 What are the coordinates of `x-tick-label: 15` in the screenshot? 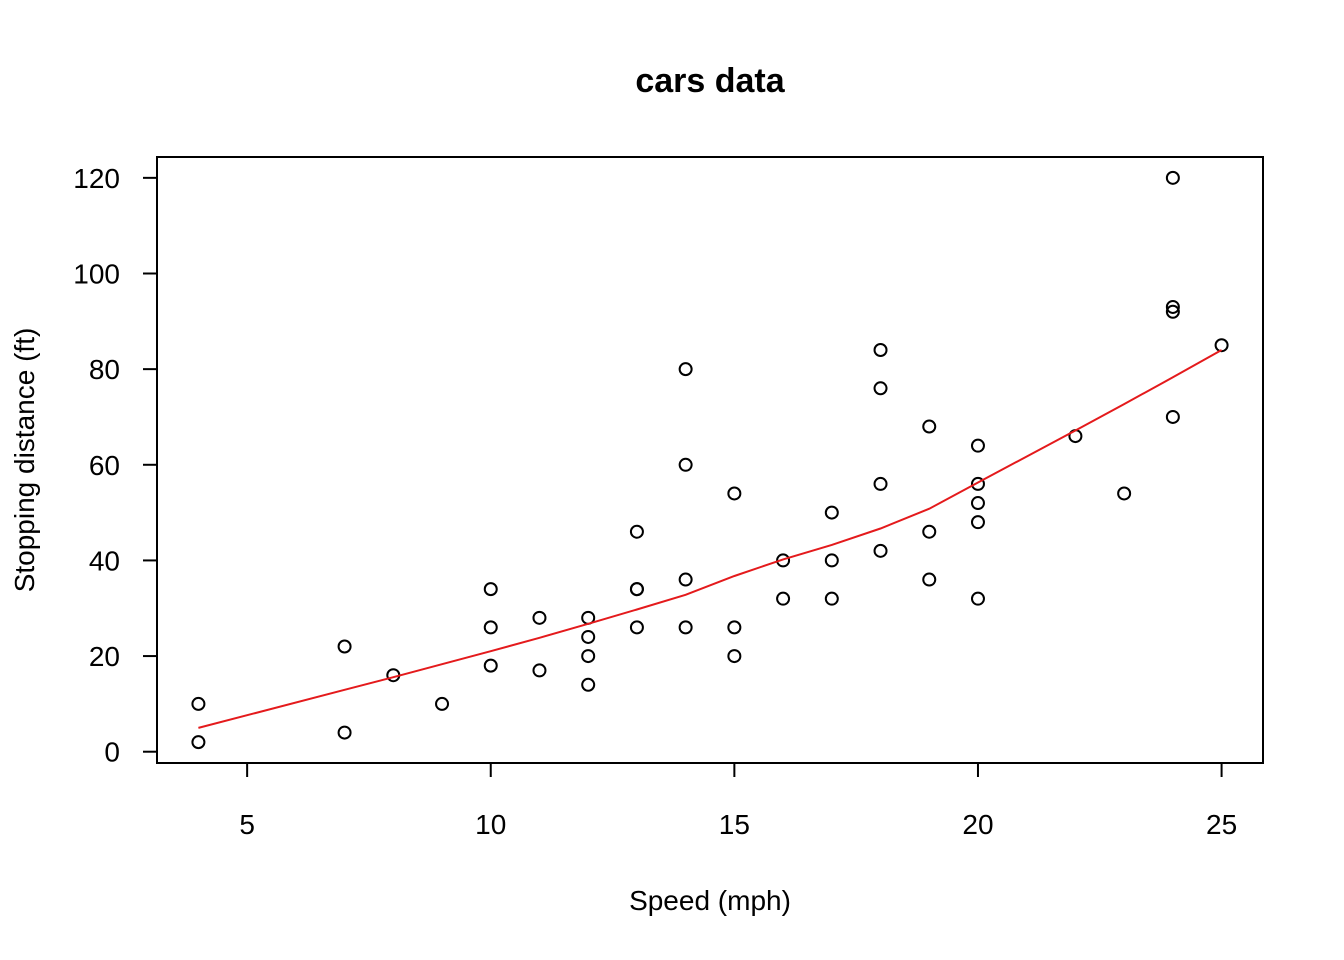 It's located at (734, 824).